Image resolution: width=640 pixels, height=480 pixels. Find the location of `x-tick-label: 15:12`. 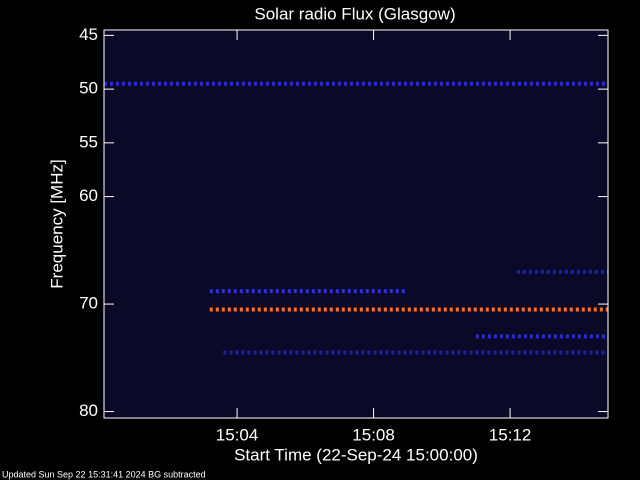

x-tick-label: 15:12 is located at coordinates (510, 434).